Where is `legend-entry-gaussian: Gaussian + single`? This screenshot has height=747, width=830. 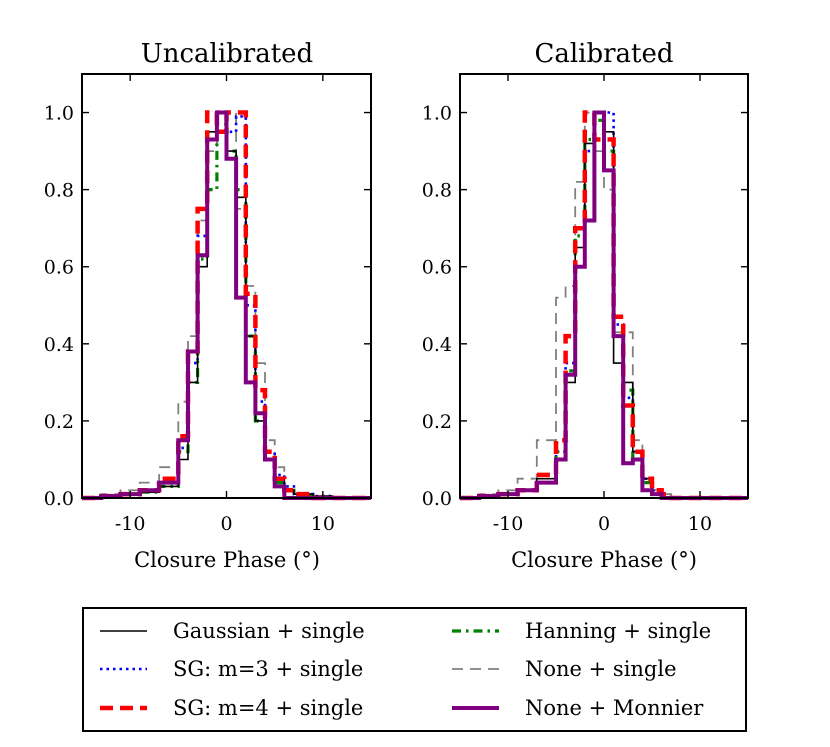
legend-entry-gaussian: Gaussian + single is located at coordinates (232, 631).